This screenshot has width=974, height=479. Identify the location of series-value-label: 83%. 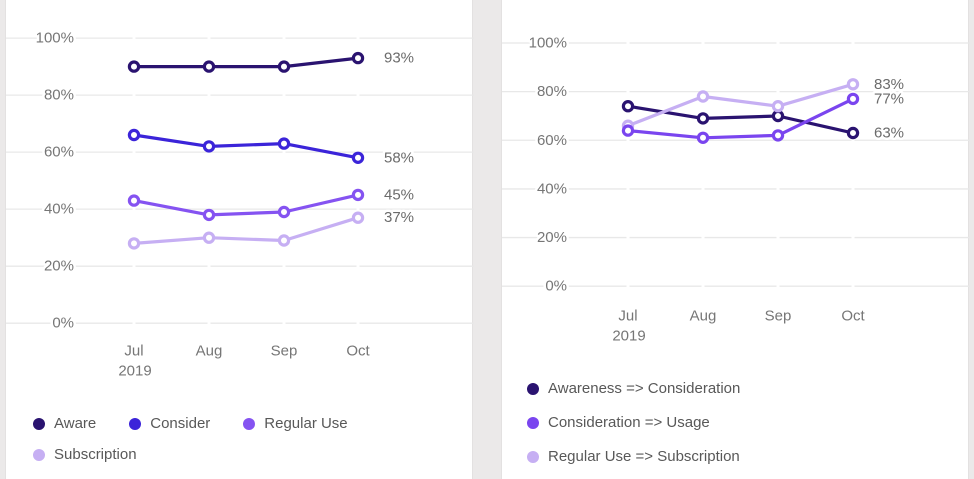
(889, 84).